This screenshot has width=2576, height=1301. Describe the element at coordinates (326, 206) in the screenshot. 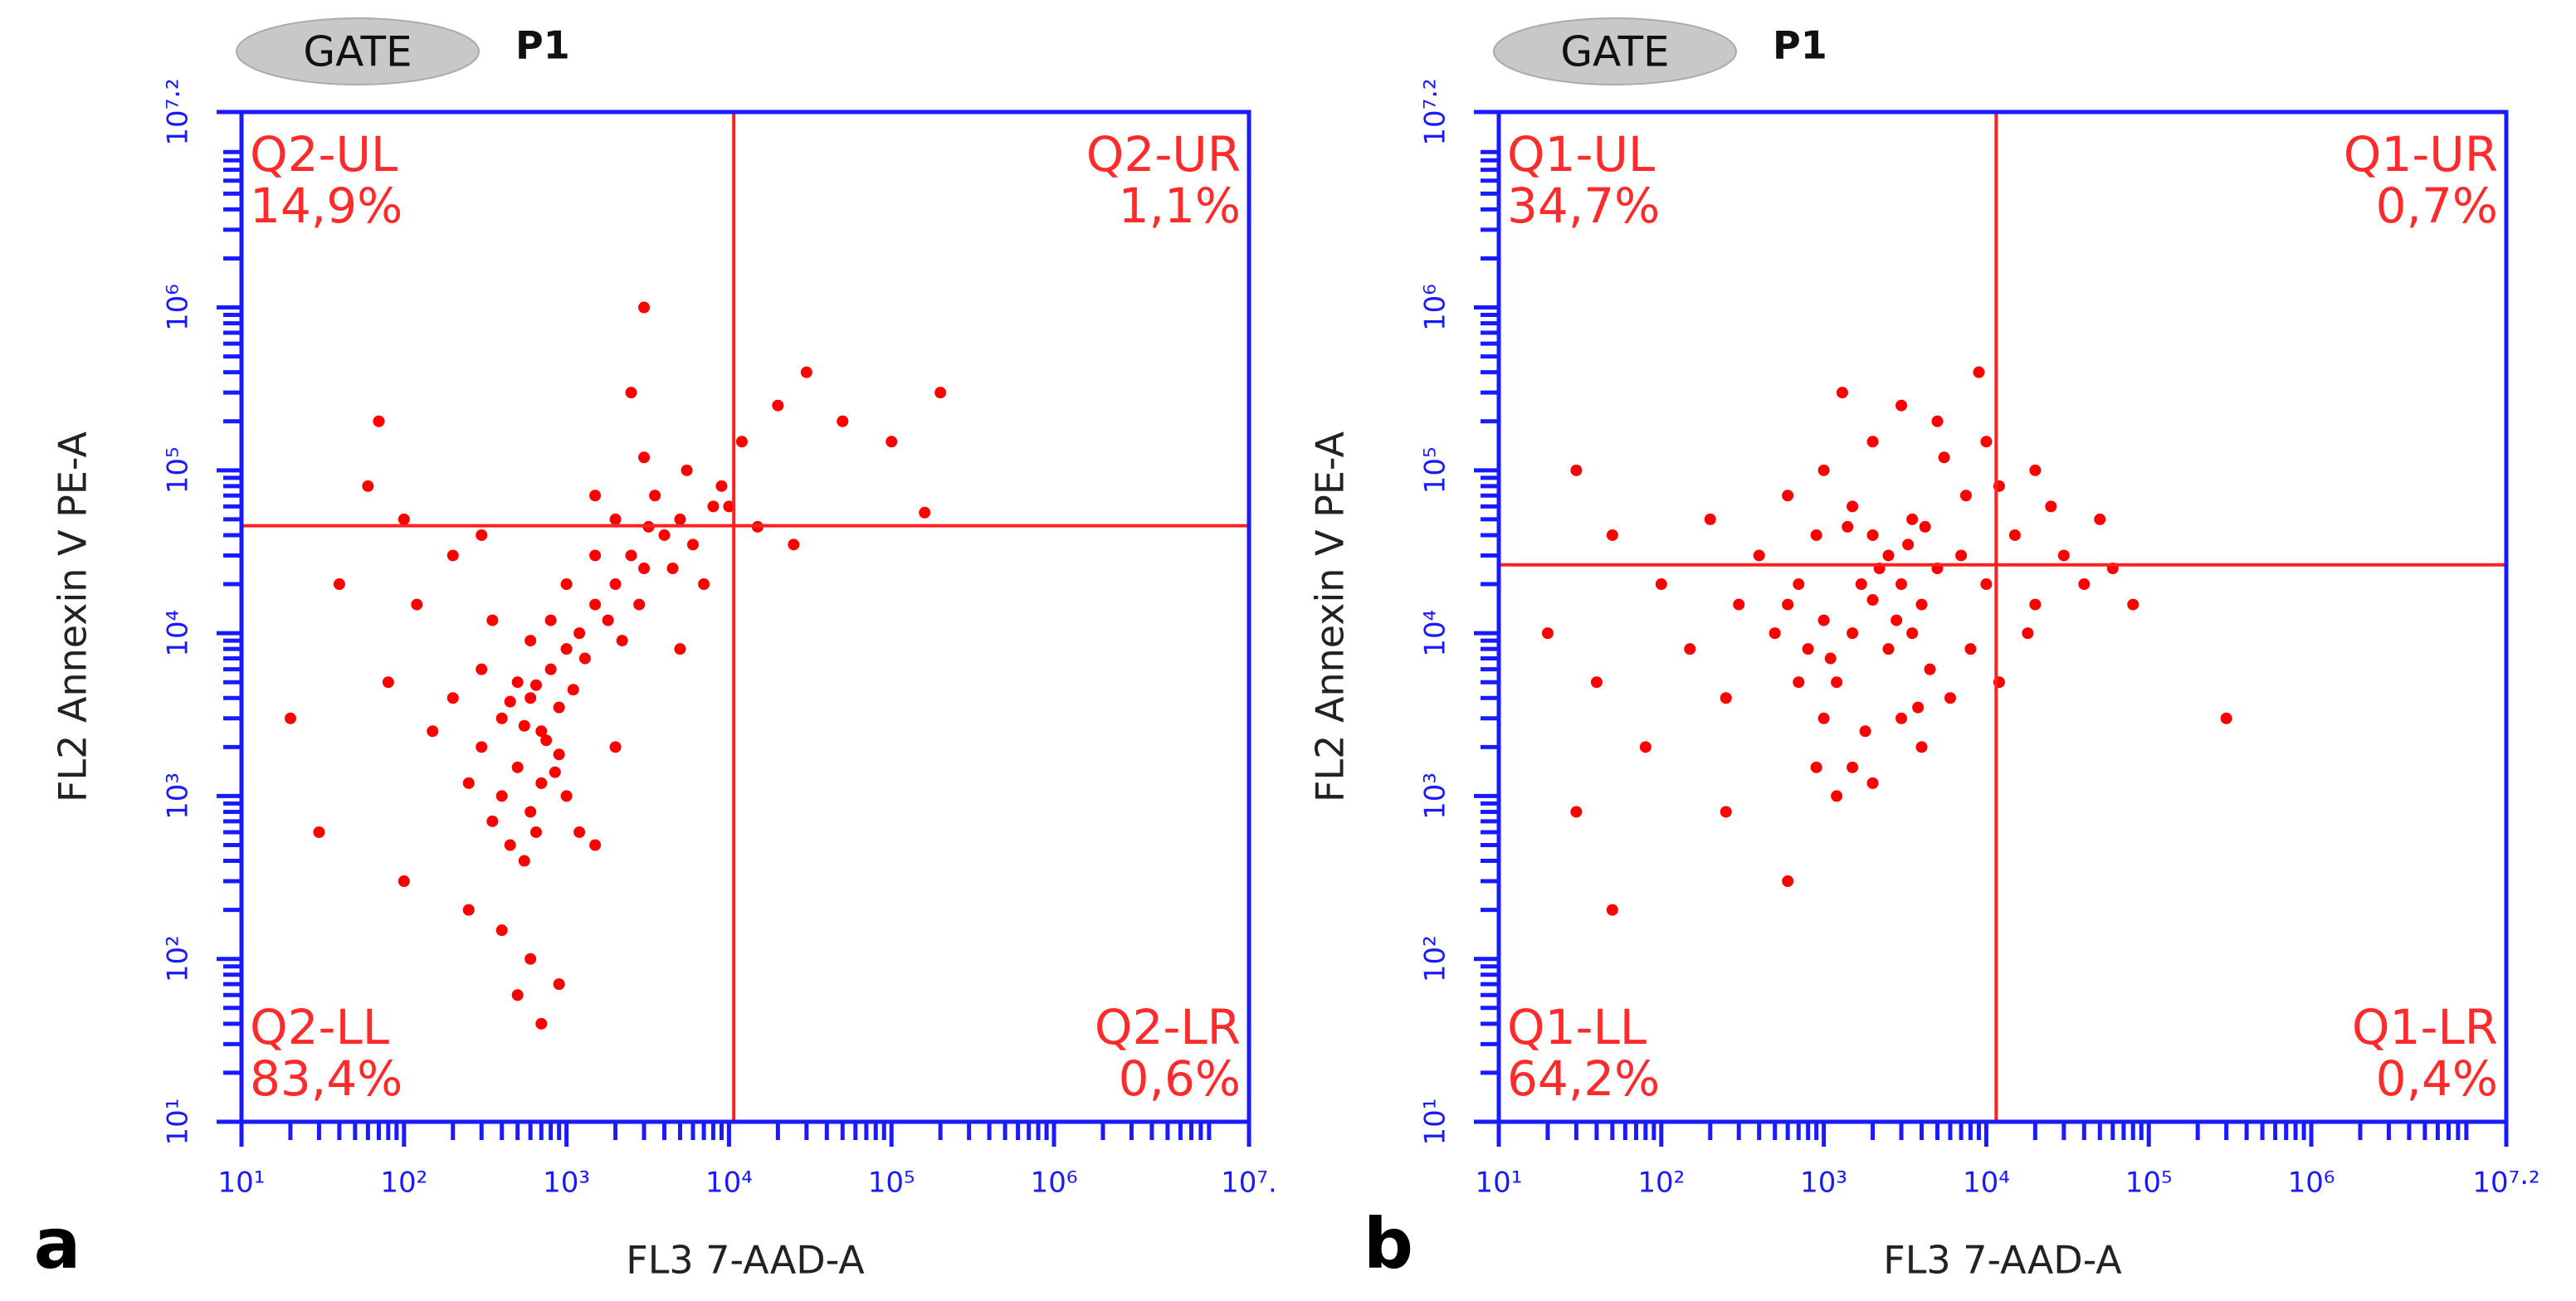

I see `quadrant-percent: 14,9%` at that location.